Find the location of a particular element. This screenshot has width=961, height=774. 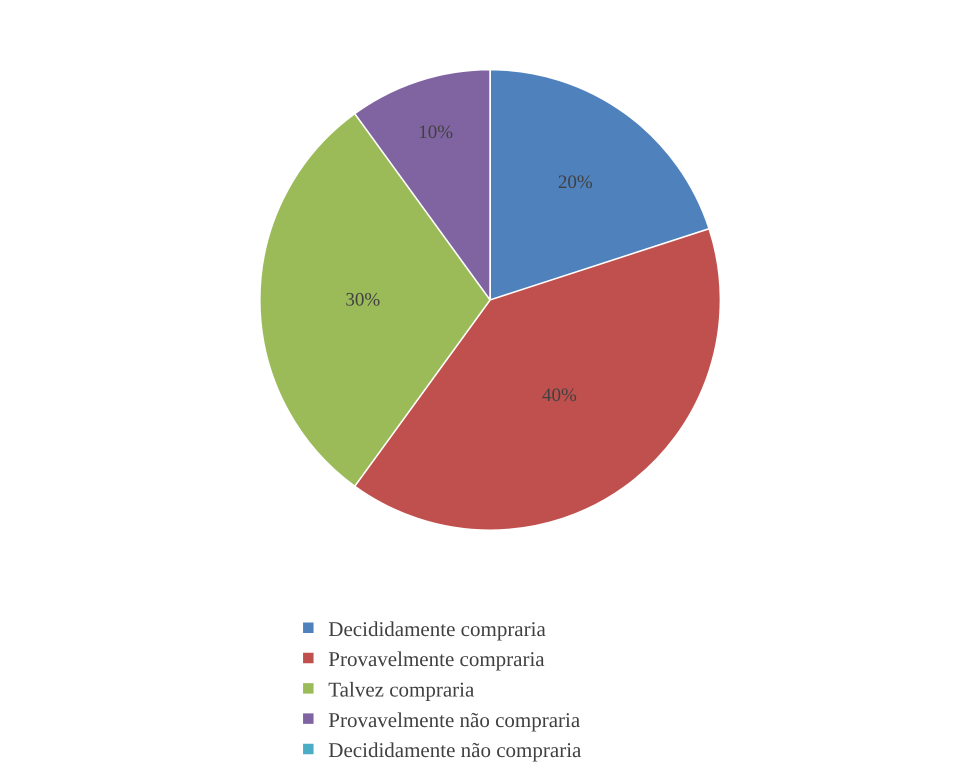

data-label: 10% is located at coordinates (436, 133).